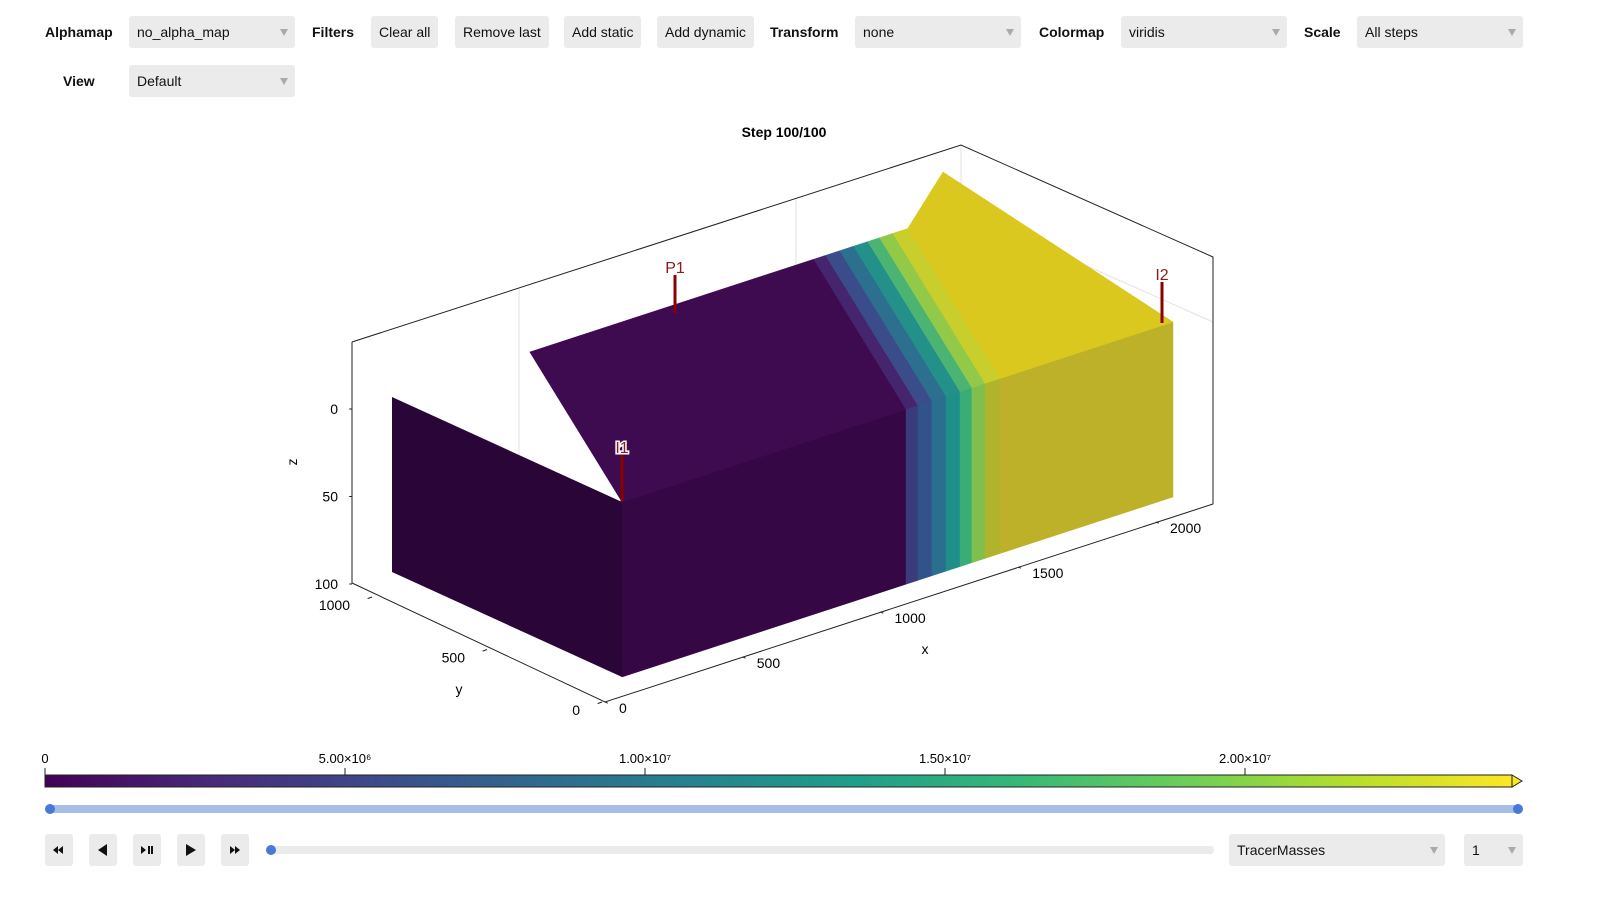  What do you see at coordinates (345, 758) in the screenshot?
I see `colorbar-tick-label: 5.00×10⁶` at bounding box center [345, 758].